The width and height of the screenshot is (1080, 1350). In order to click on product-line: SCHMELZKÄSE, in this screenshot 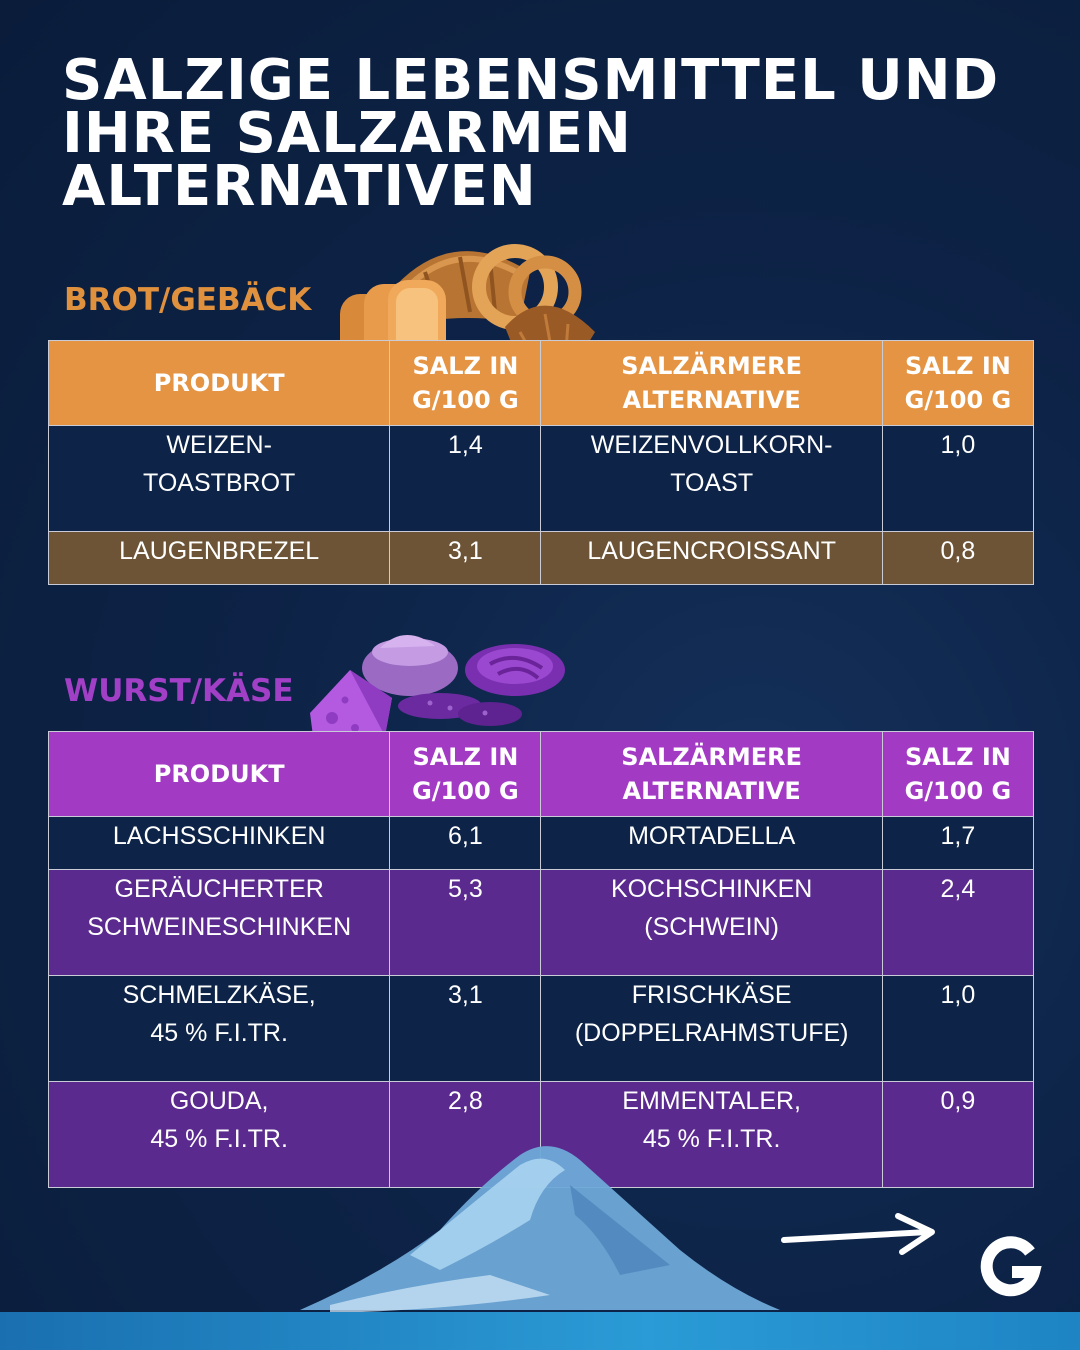, I will do `click(219, 995)`.